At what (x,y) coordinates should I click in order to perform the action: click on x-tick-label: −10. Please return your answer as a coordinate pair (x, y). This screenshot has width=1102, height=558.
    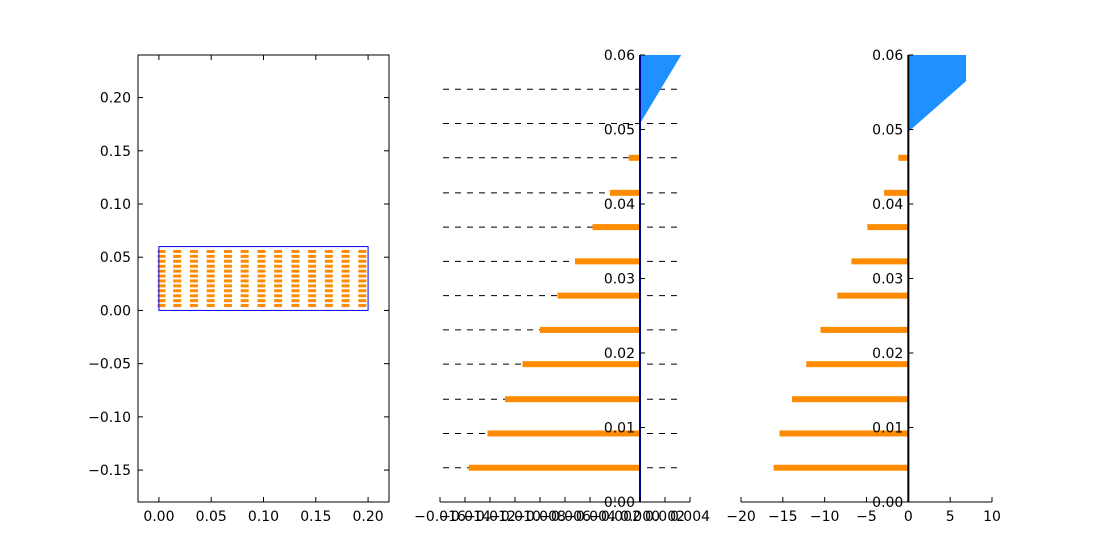
    Looking at the image, I should click on (825, 517).